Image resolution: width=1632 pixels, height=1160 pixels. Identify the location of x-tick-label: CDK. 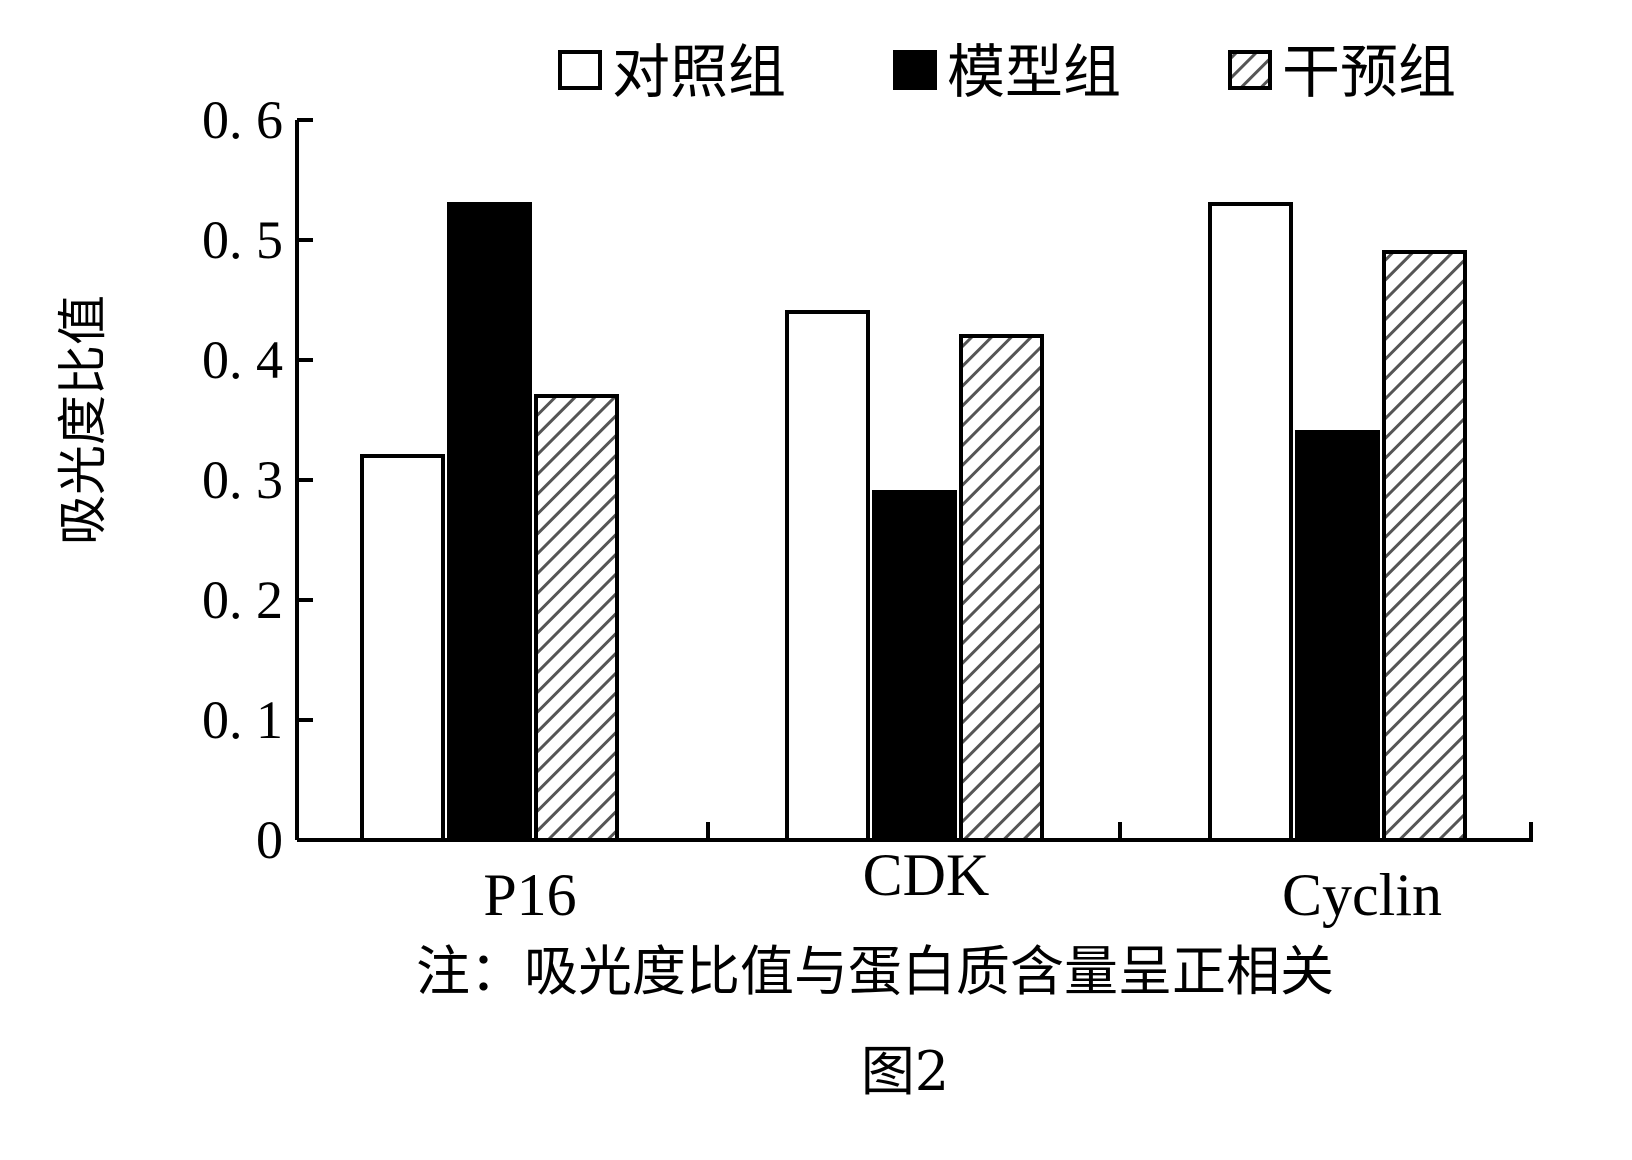
(926, 875).